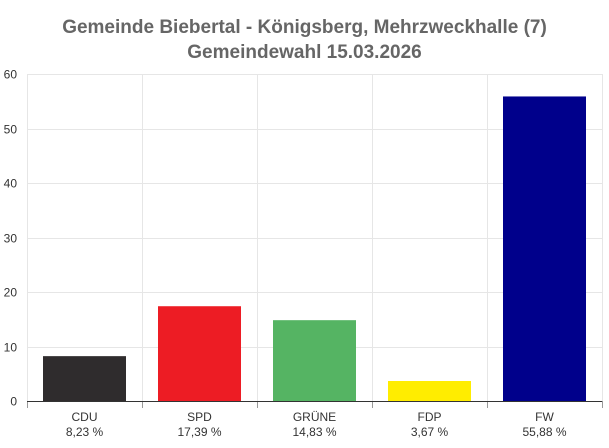 The width and height of the screenshot is (609, 448). I want to click on category-label: SPD, so click(199, 417).